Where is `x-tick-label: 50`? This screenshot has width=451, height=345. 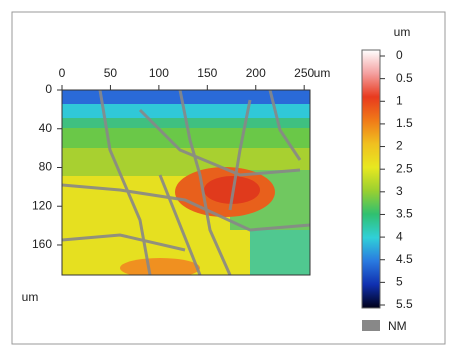 x-tick-label: 50 is located at coordinates (111, 73).